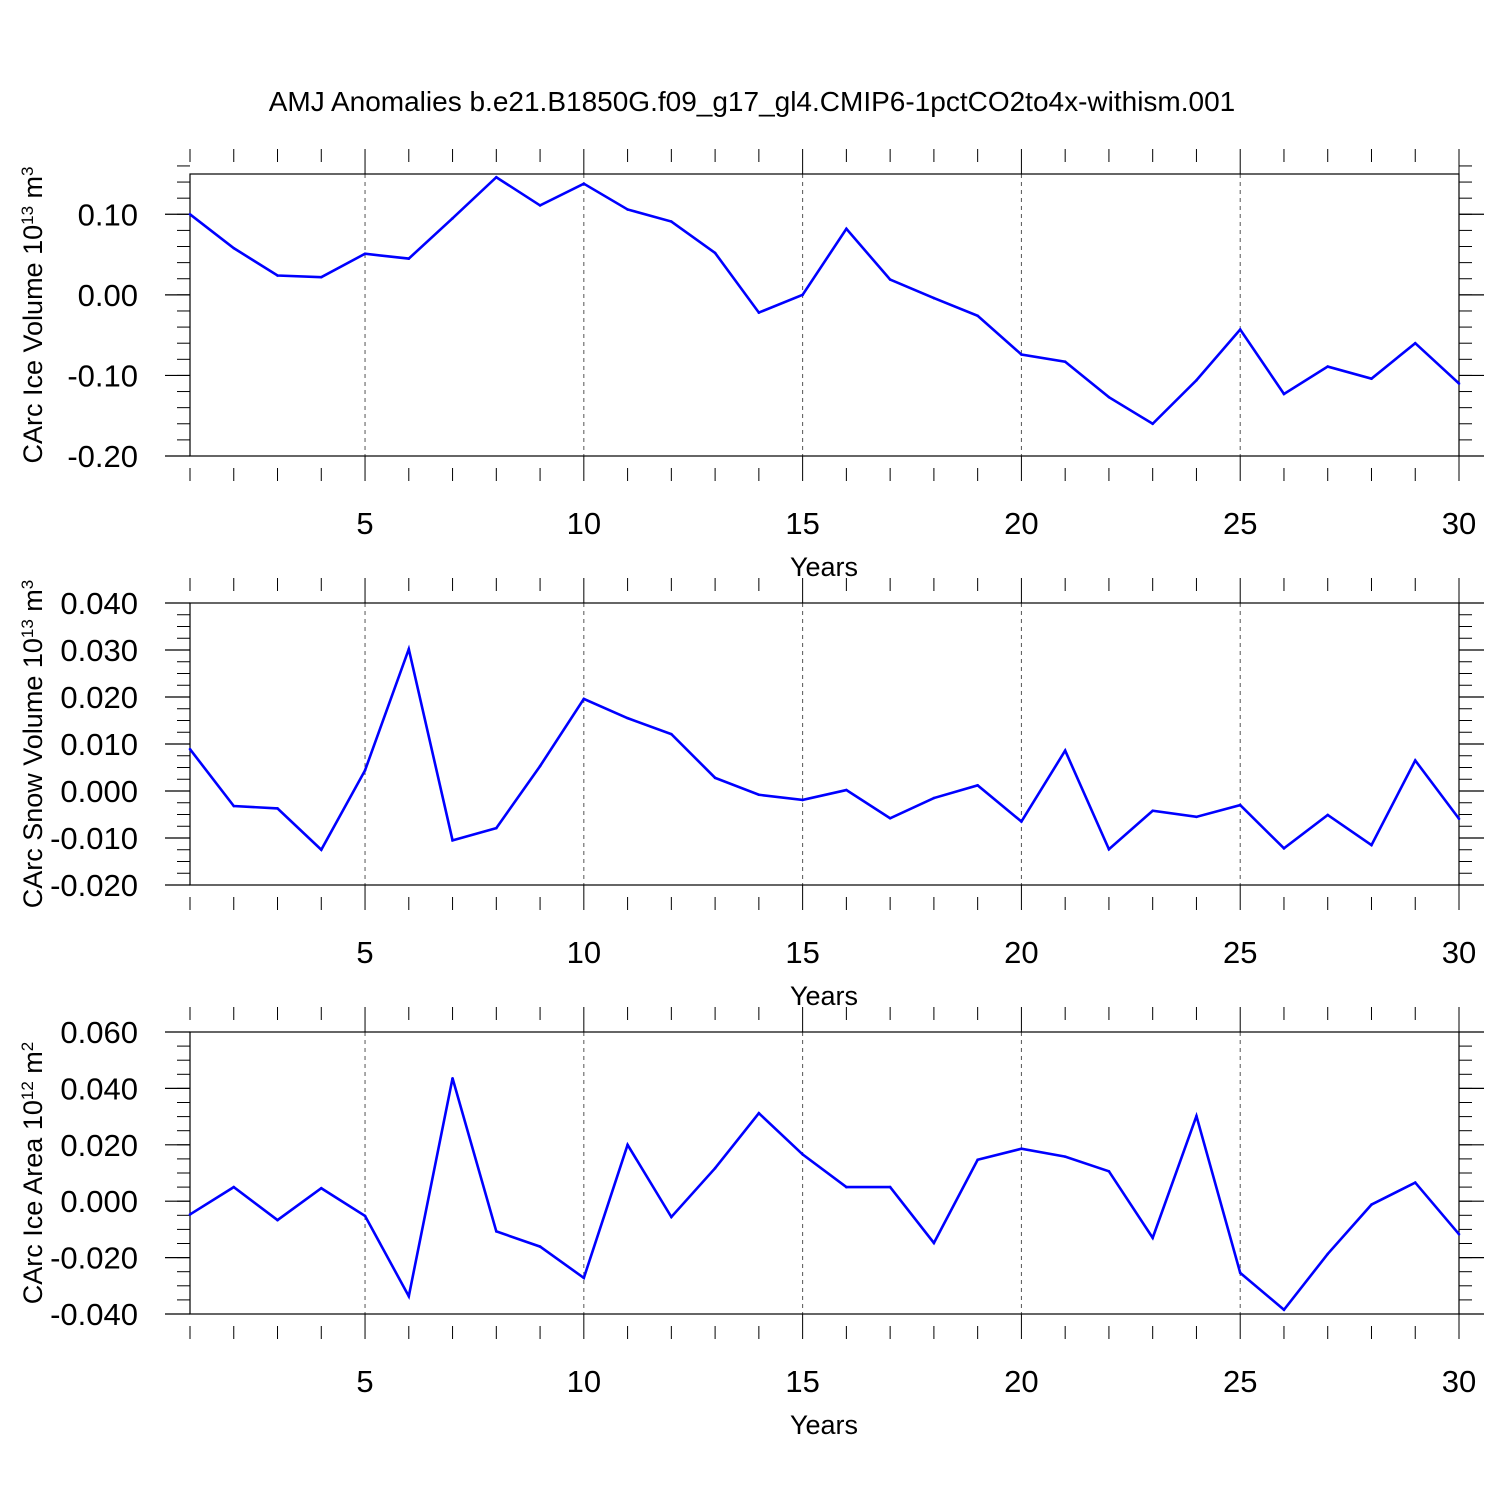 This screenshot has height=1500, width=1500. What do you see at coordinates (364, 1381) in the screenshot?
I see `x-tick-label: 5` at bounding box center [364, 1381].